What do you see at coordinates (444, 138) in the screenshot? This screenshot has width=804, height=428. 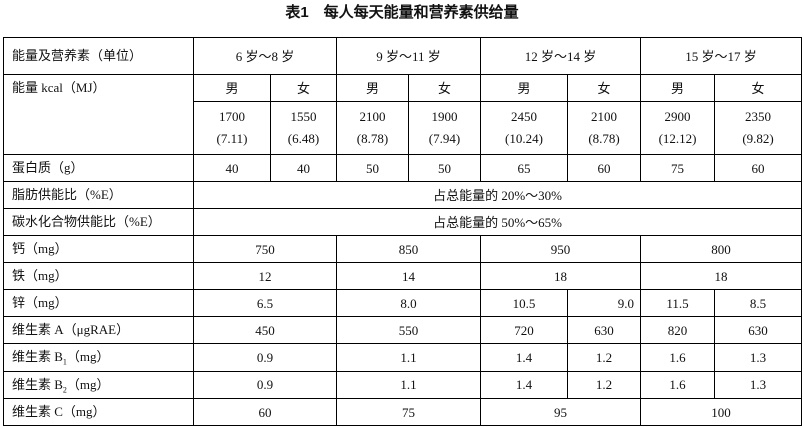 I see `mj: (7.94)` at bounding box center [444, 138].